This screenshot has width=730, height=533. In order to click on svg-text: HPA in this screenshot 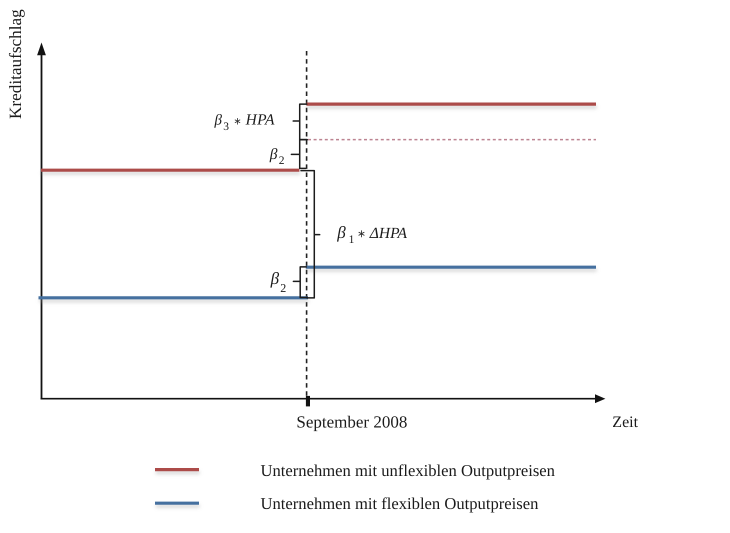, I will do `click(260, 119)`.